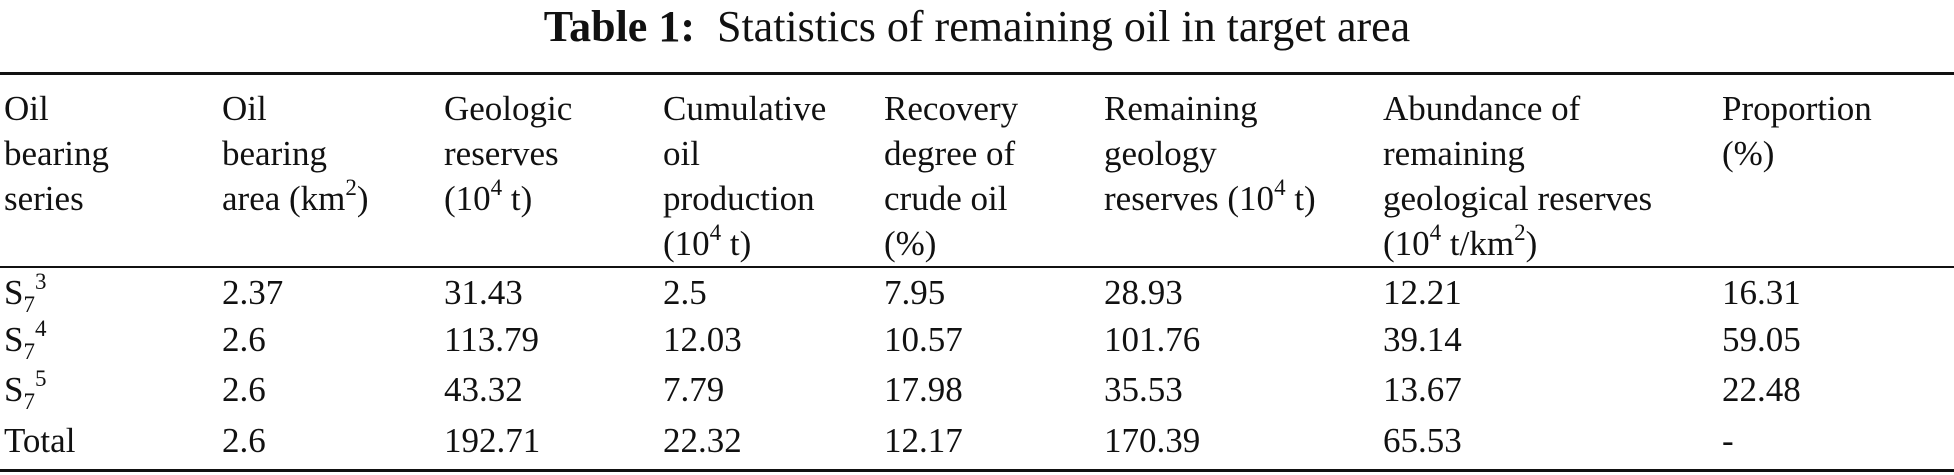  I want to click on abundance-cell: 65.53, so click(1422, 440).